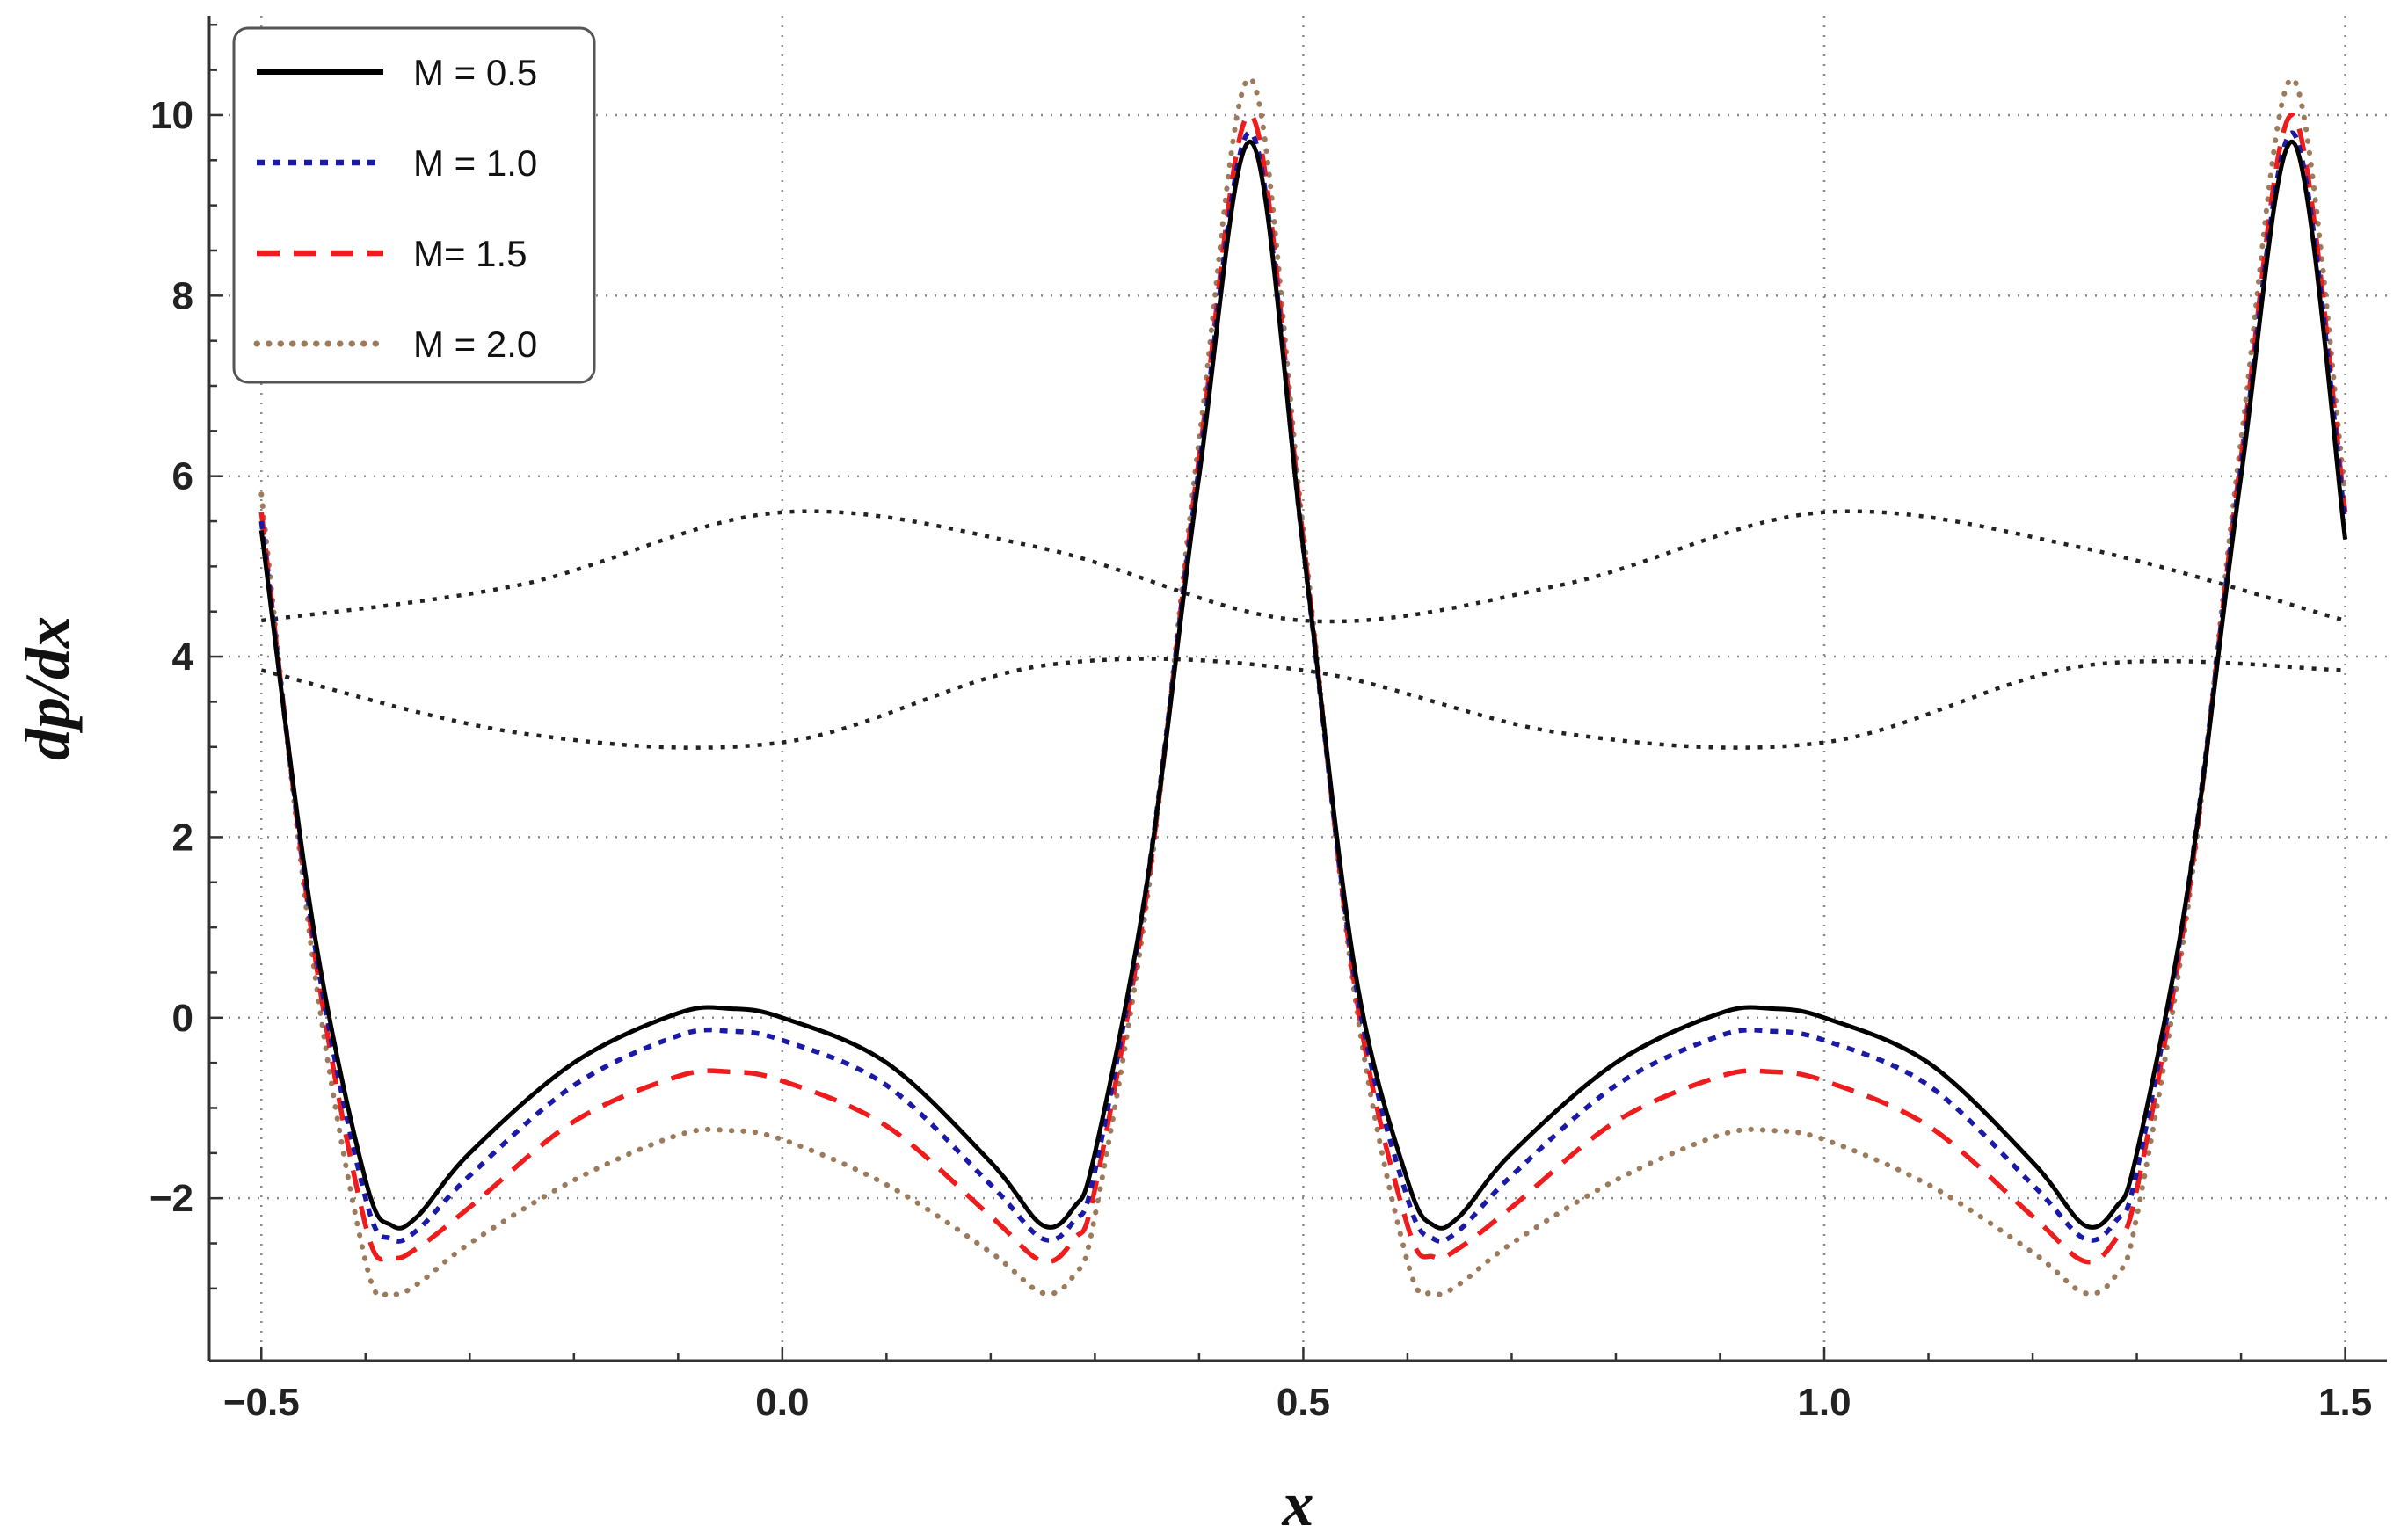 The image size is (2408, 1540). I want to click on y-tick-label: 0, so click(183, 1019).